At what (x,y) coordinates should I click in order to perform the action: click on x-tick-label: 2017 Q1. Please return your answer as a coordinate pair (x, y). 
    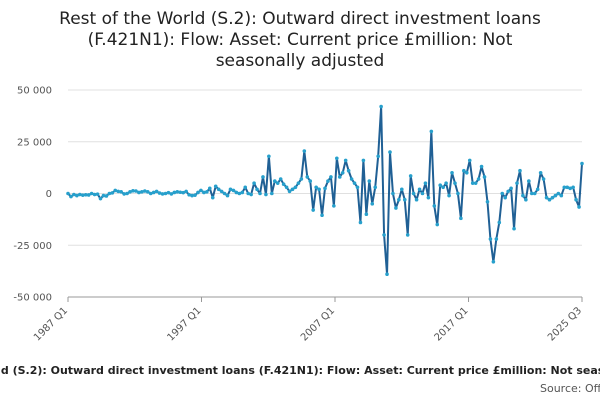
    Looking at the image, I should click on (452, 324).